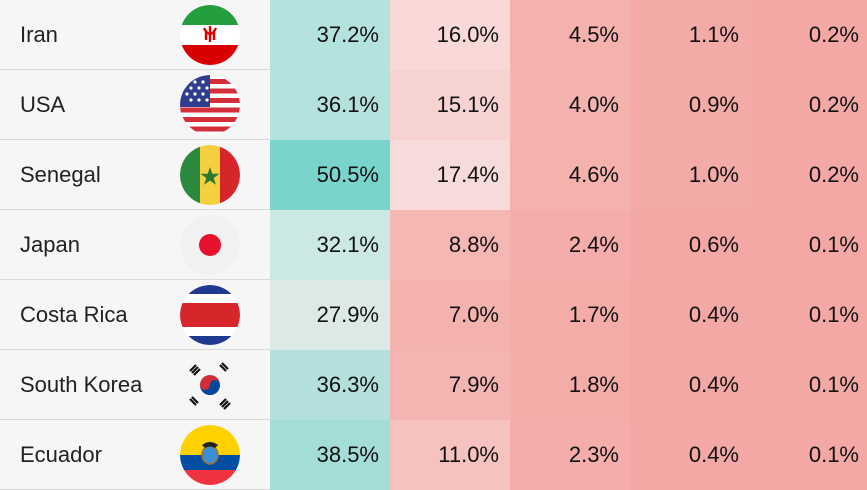  Describe the element at coordinates (210, 35) in the screenshot. I see `iran-flag-icon` at that location.